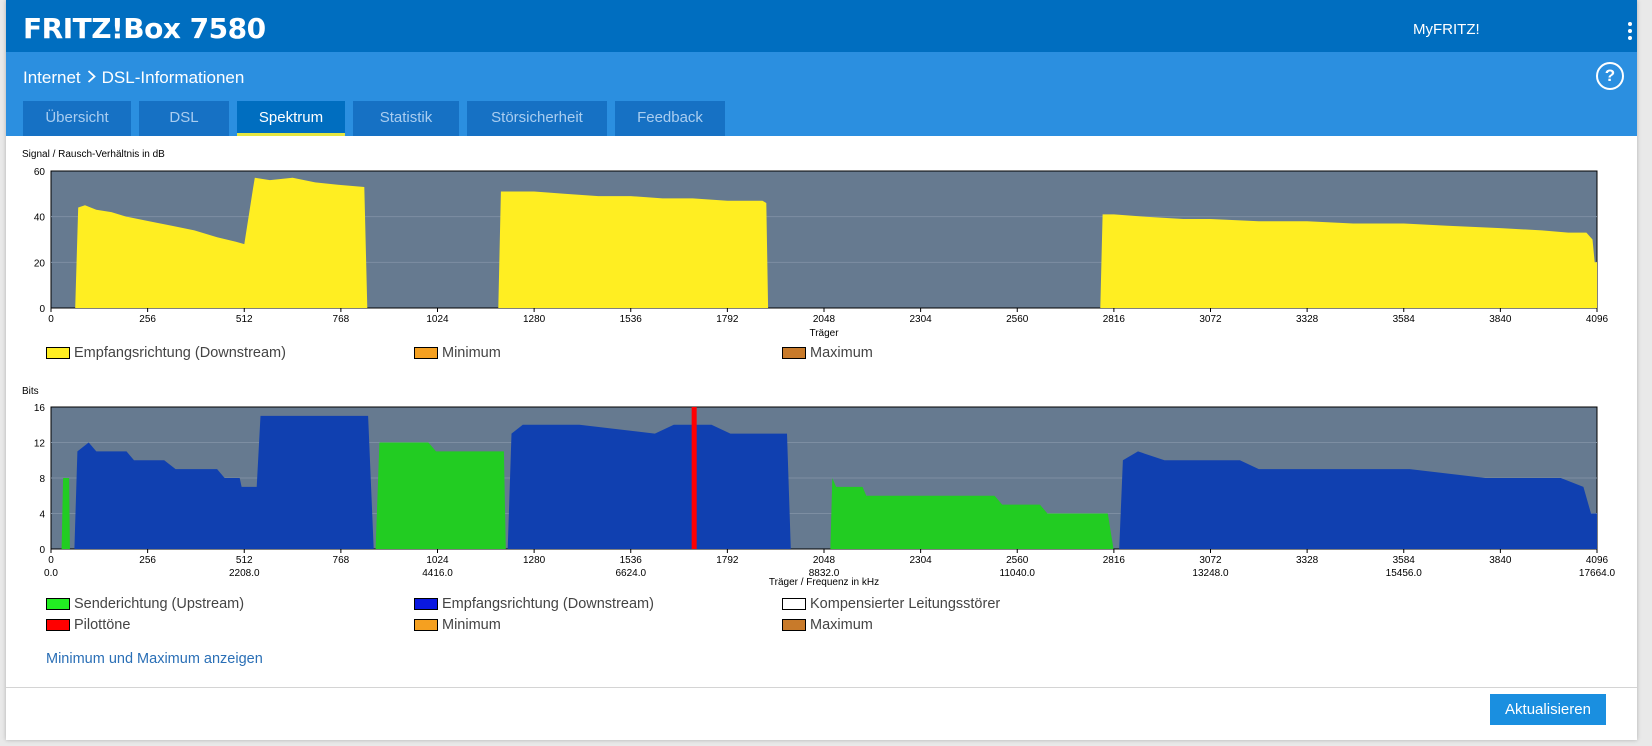 Image resolution: width=1652 pixels, height=746 pixels. Describe the element at coordinates (437, 319) in the screenshot. I see `snr-xtick-label: 1024` at that location.